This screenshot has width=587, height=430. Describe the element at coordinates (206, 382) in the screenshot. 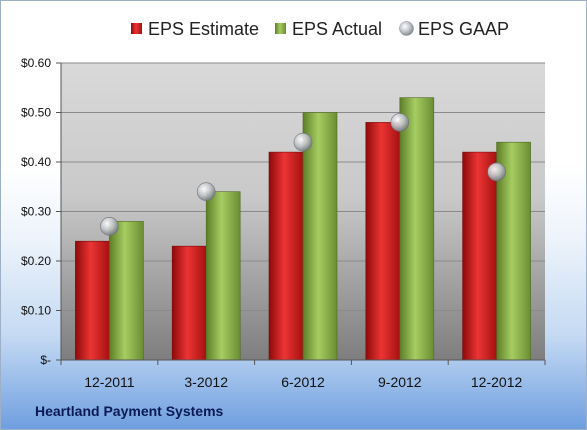

I see `x-category-label: 3-2012` at that location.